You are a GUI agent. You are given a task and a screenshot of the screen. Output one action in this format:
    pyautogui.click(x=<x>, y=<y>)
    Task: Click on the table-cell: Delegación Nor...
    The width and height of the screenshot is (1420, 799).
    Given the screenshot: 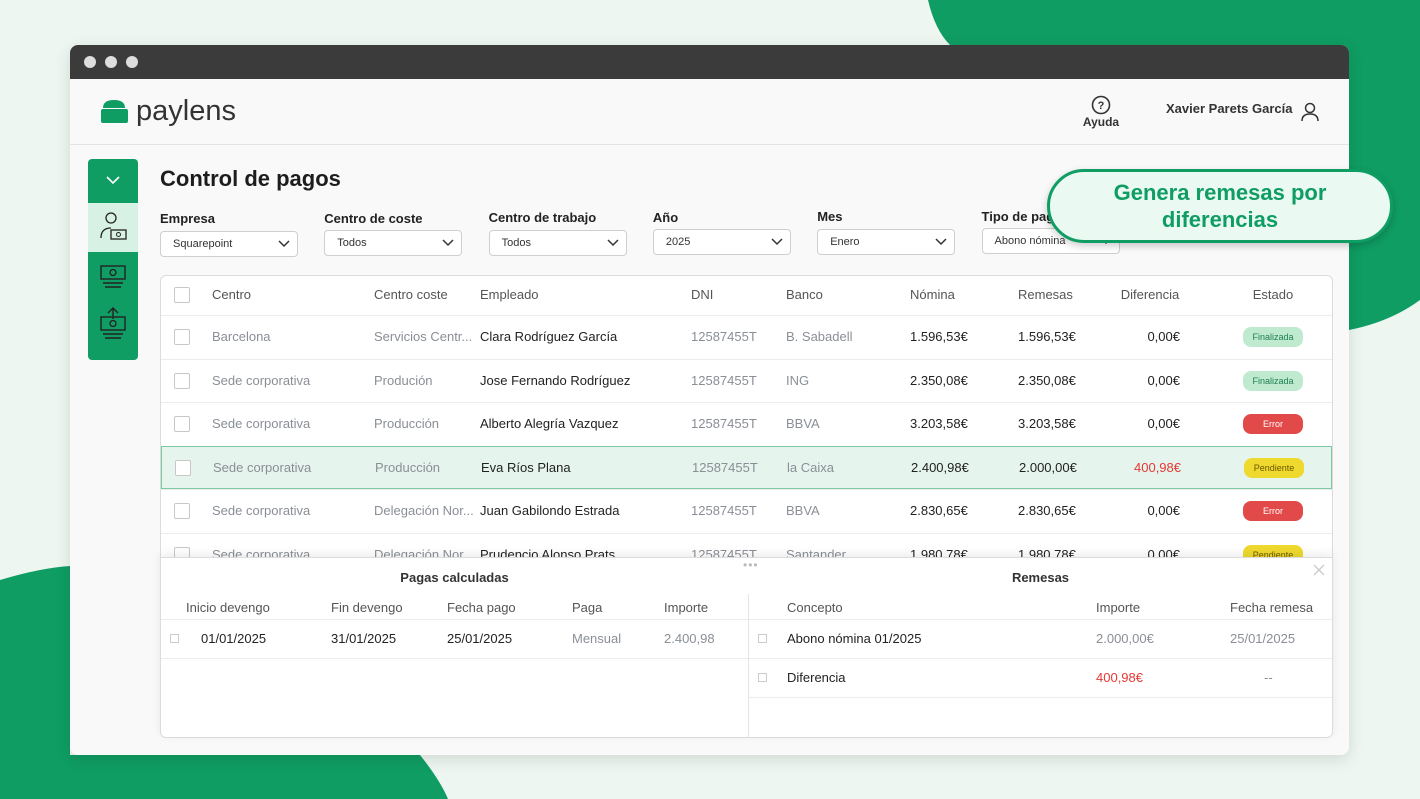 What is the action you would take?
    pyautogui.click(x=424, y=510)
    